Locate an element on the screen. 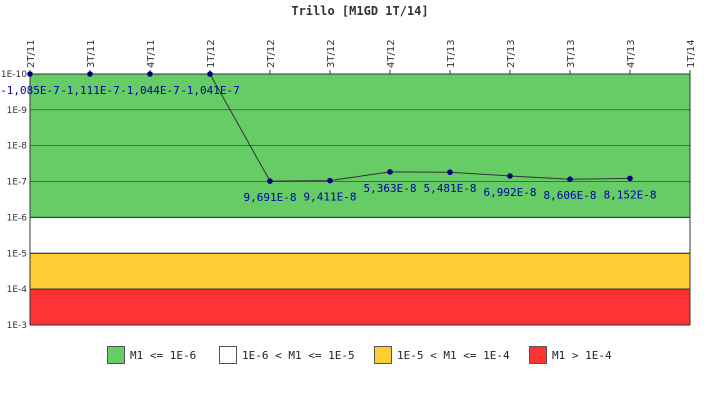  legend-item-white: 1E-6 < M1 <= 1E-5 is located at coordinates (287, 355).